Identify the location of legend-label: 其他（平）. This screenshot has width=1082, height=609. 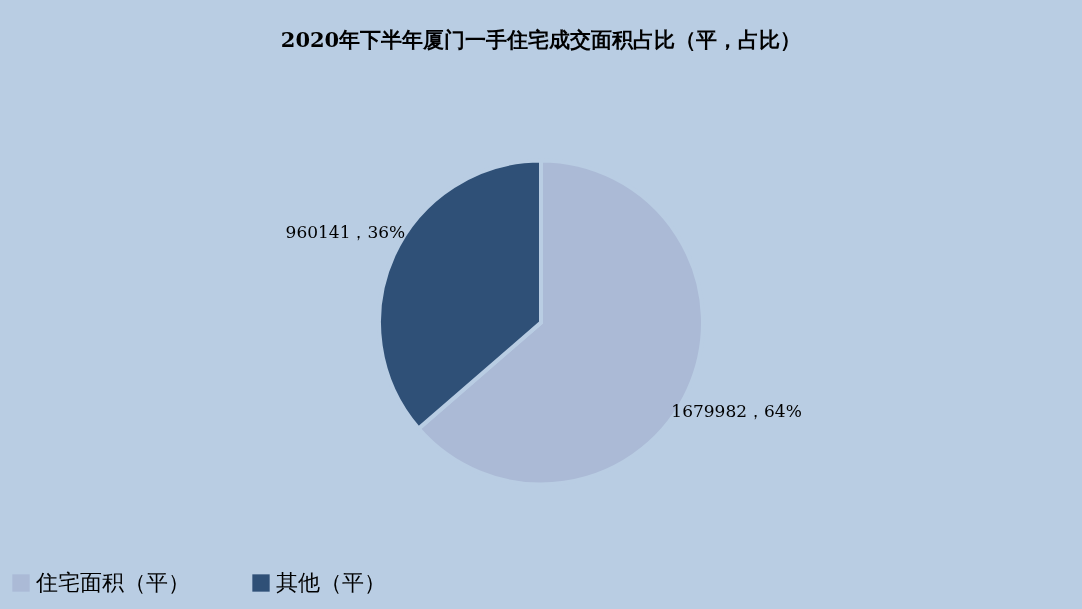
(331, 582).